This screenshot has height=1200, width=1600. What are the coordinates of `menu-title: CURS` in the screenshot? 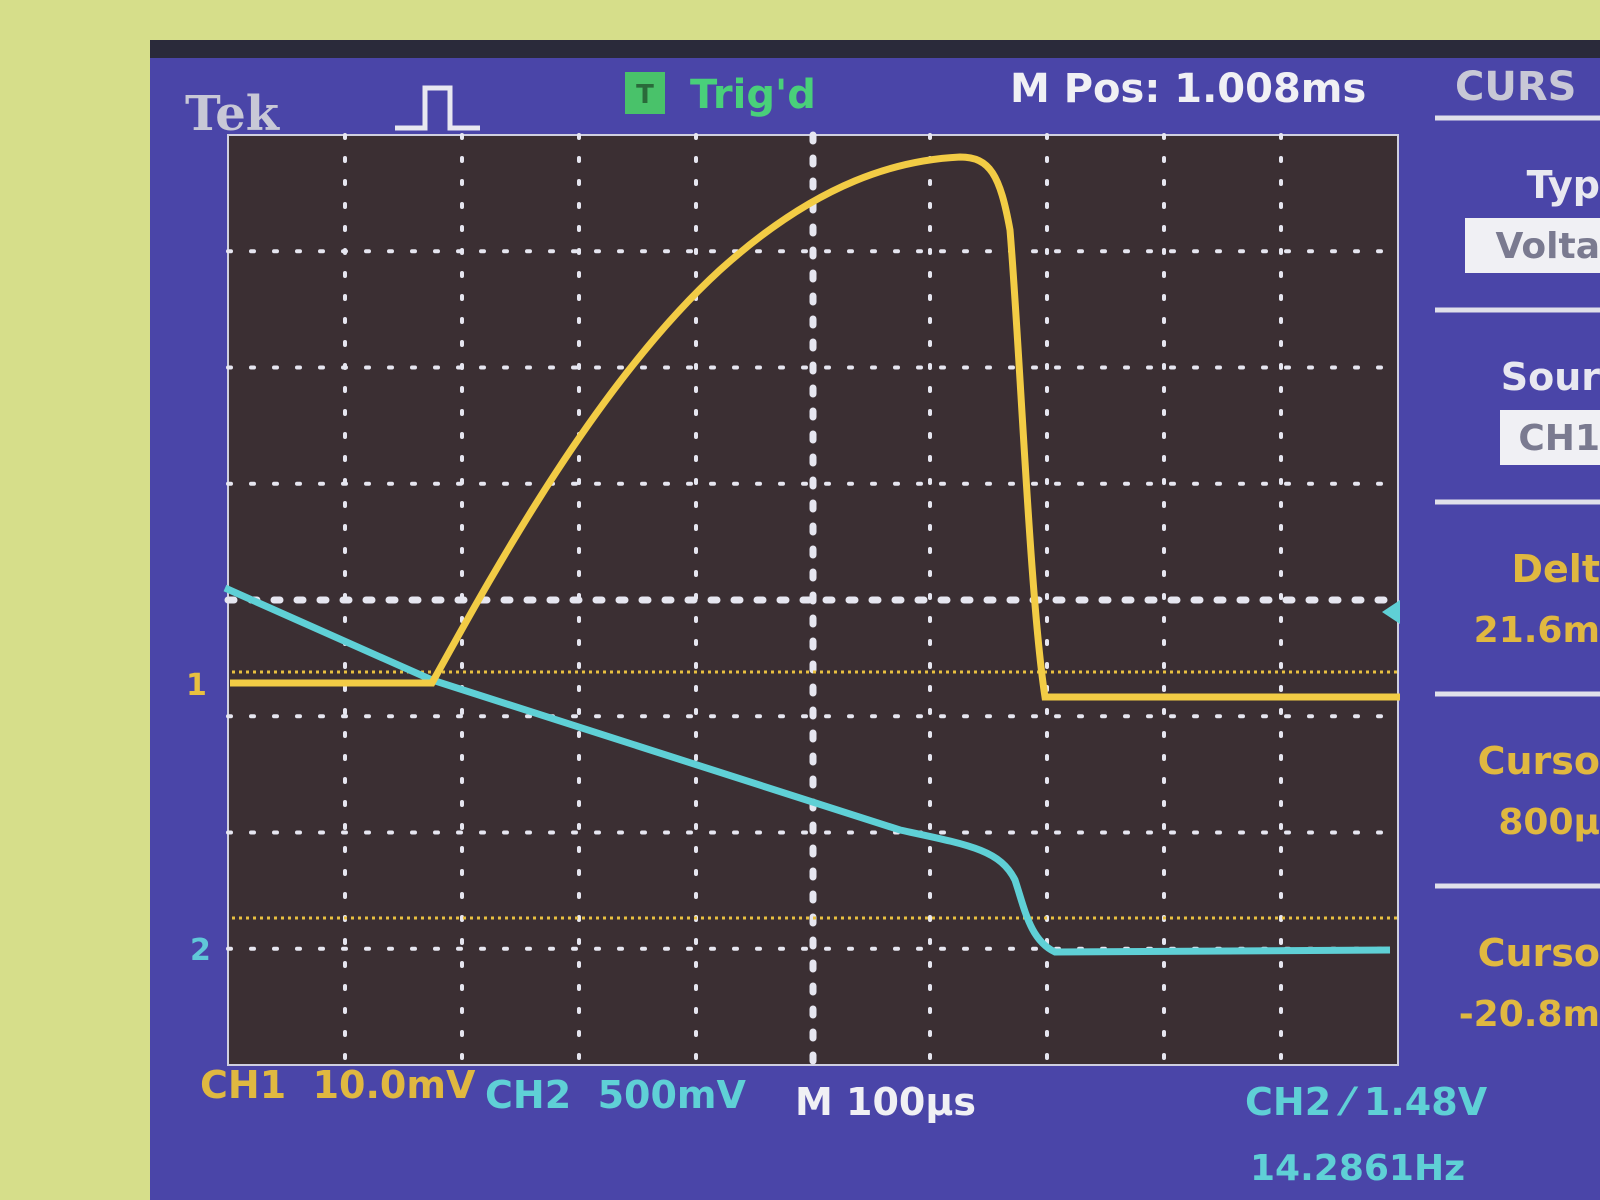 It's located at (1515, 87).